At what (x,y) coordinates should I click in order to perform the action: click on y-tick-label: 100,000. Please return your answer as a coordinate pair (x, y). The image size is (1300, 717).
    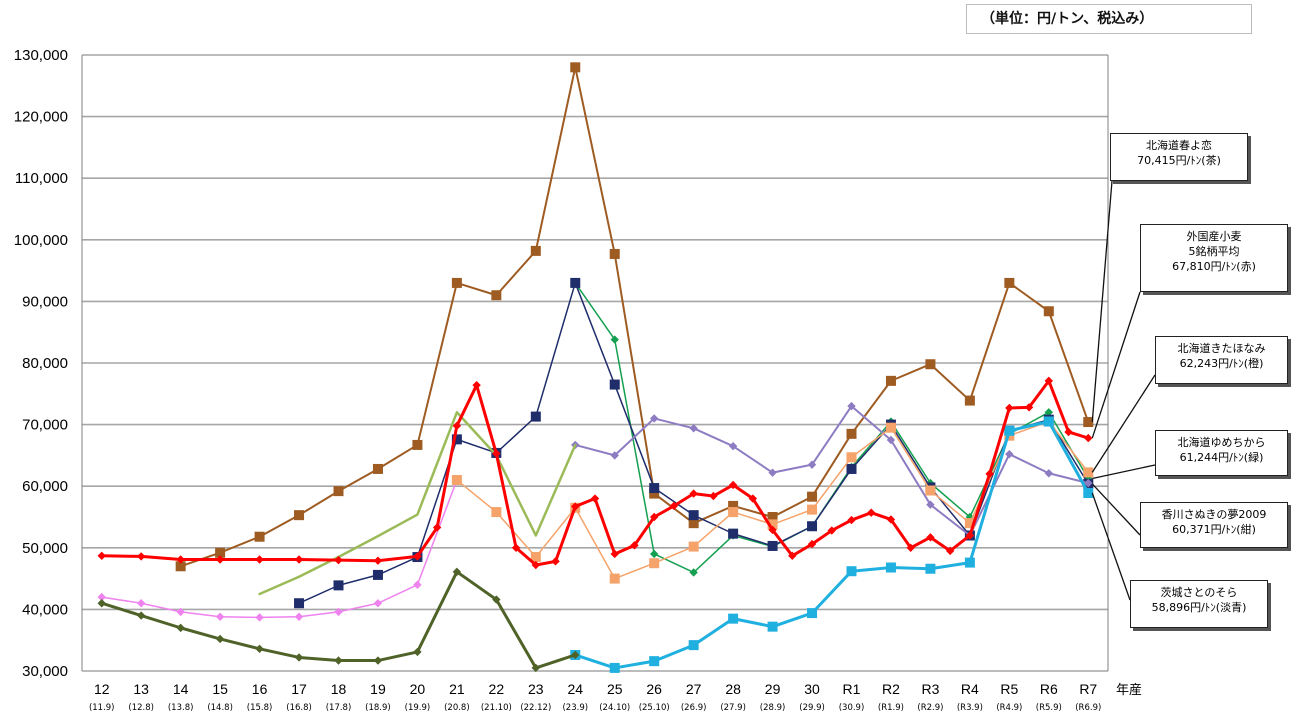
    Looking at the image, I should click on (41, 240).